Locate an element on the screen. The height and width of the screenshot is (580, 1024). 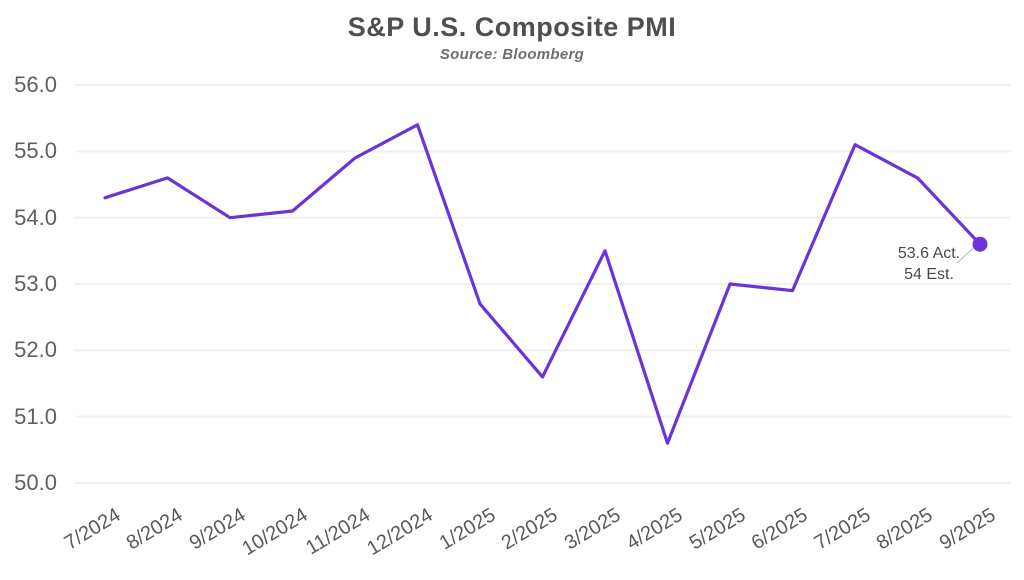
y-axis-label: 56.0 is located at coordinates (35, 84).